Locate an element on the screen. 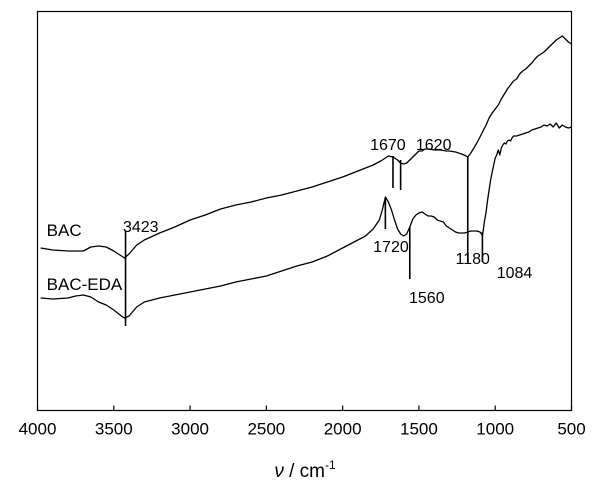 This screenshot has height=492, width=601. x-tick-label-1000: 1000 is located at coordinates (495, 429).